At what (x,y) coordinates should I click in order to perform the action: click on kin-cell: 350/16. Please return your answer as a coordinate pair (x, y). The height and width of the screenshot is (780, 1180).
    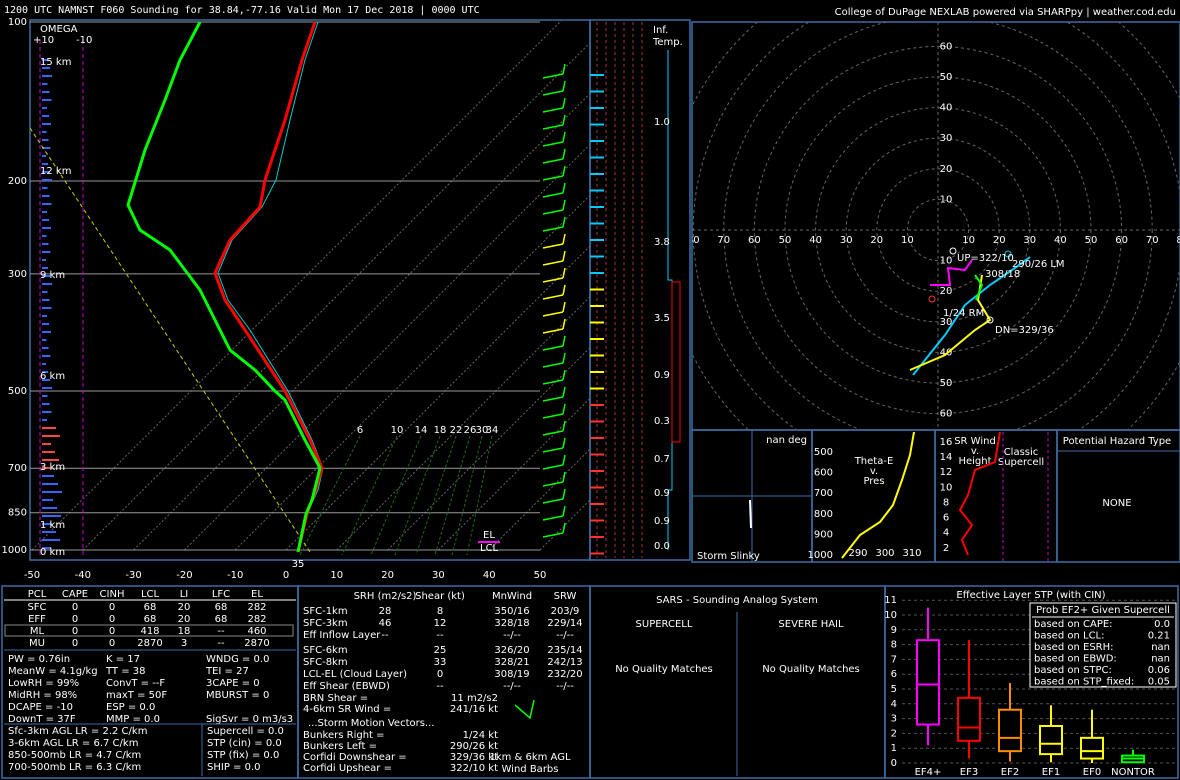
    Looking at the image, I should click on (511, 611).